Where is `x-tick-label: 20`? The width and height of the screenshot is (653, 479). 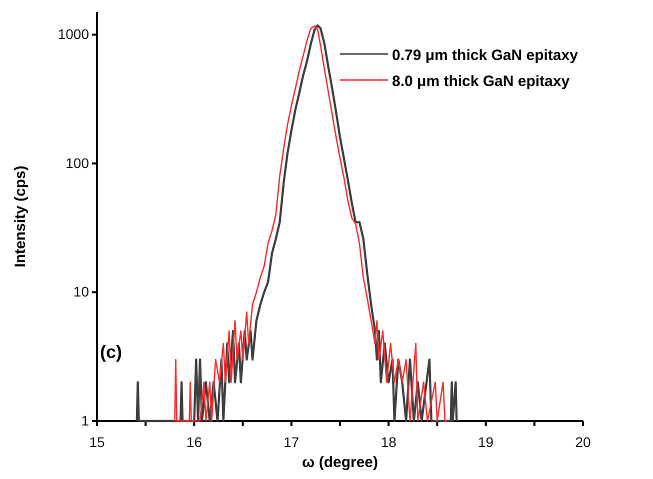 x-tick-label: 20 is located at coordinates (583, 442).